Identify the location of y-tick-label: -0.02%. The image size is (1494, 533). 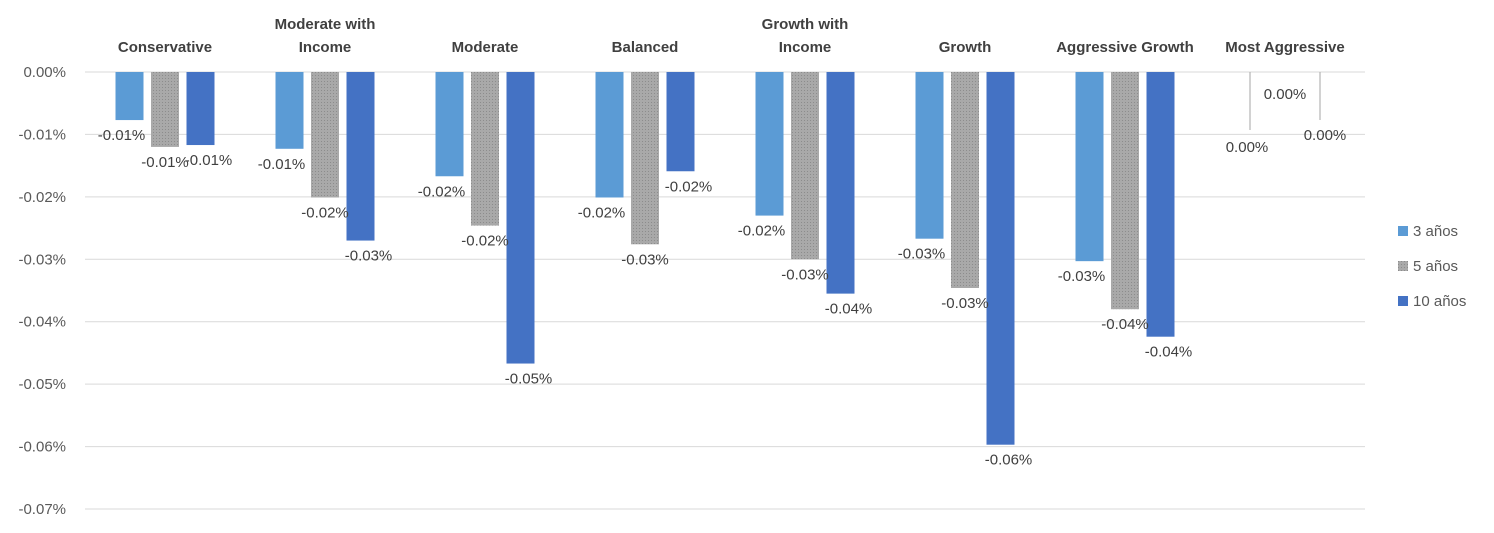
(42, 197).